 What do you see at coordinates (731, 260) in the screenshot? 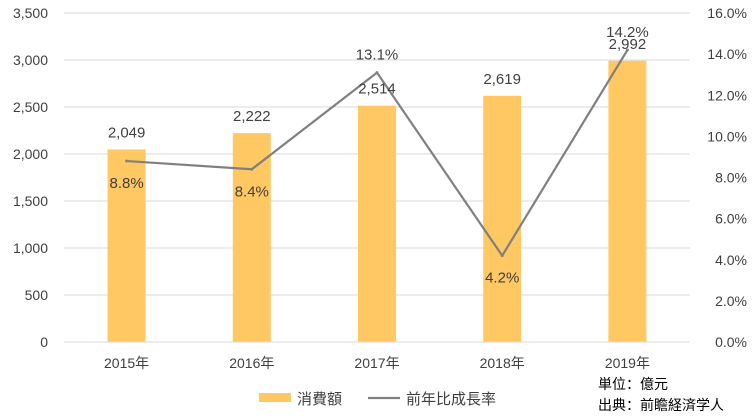
I see `y-right-tick-label: 4.0%` at bounding box center [731, 260].